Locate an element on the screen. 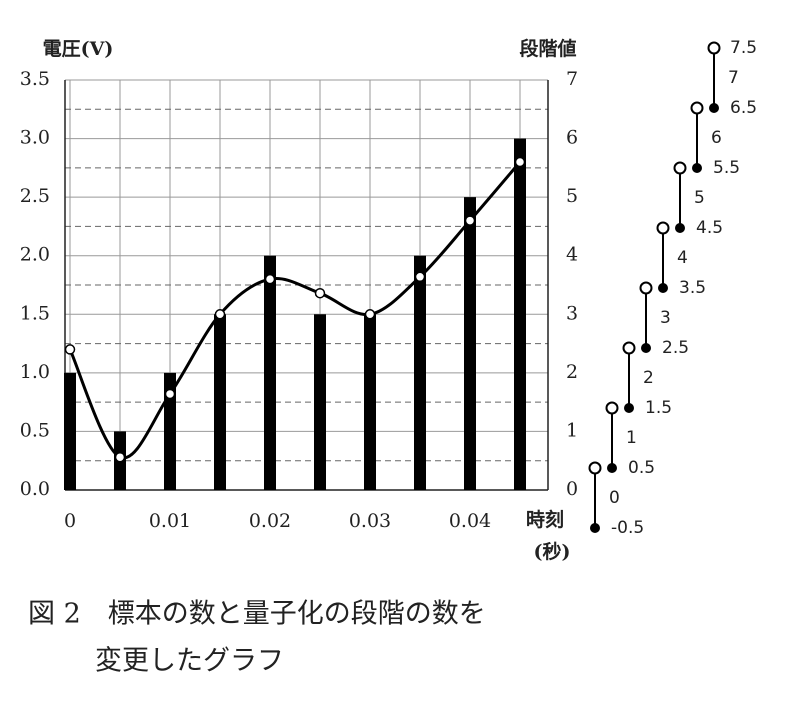 The height and width of the screenshot is (717, 800). y-axis-label: 電圧(V) is located at coordinates (78, 49).